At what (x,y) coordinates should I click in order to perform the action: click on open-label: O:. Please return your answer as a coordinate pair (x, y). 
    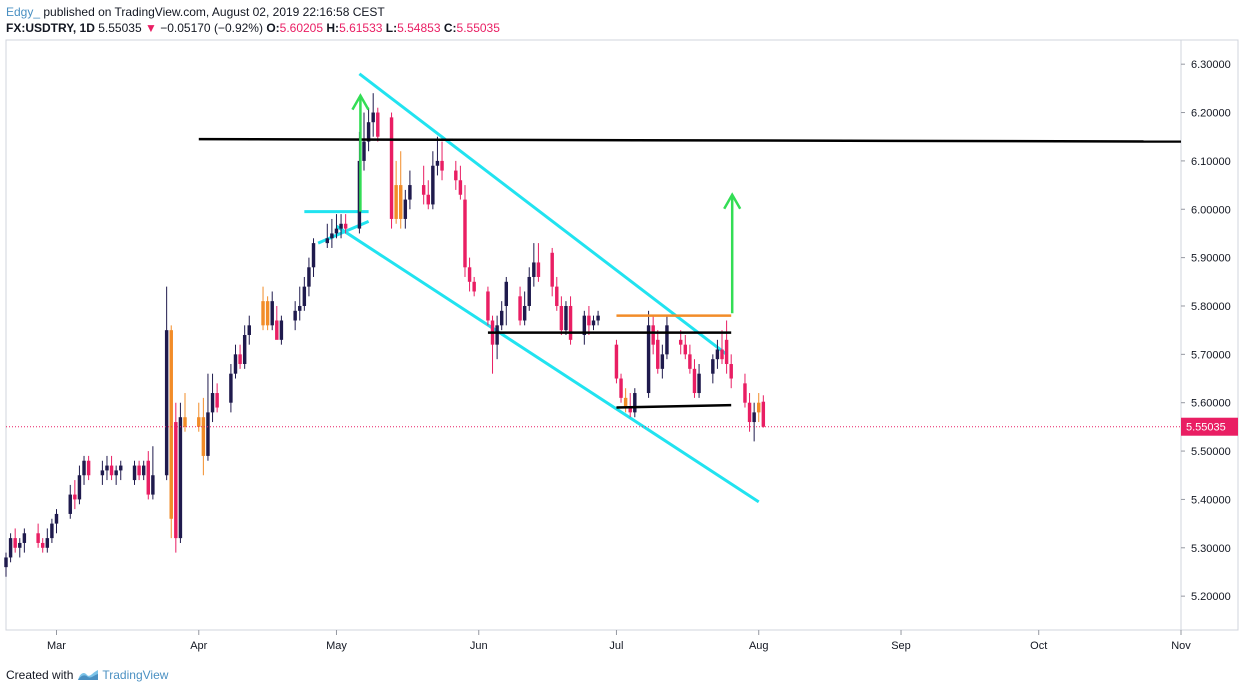
    Looking at the image, I should click on (273, 28).